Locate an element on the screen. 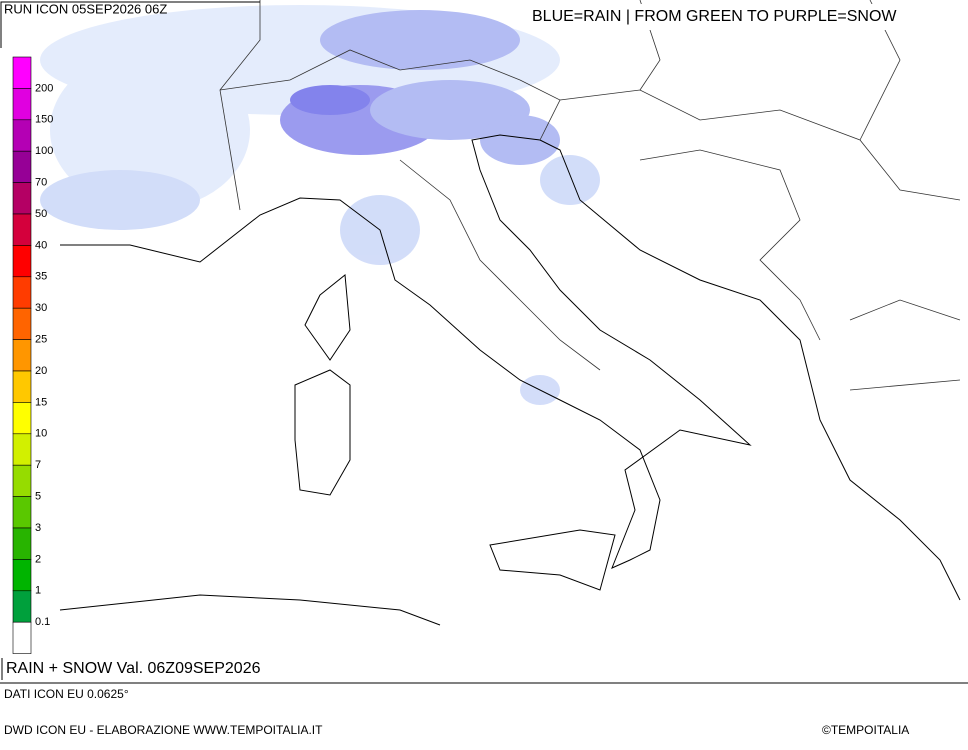  snow-label: 5 is located at coordinates (38, 497).